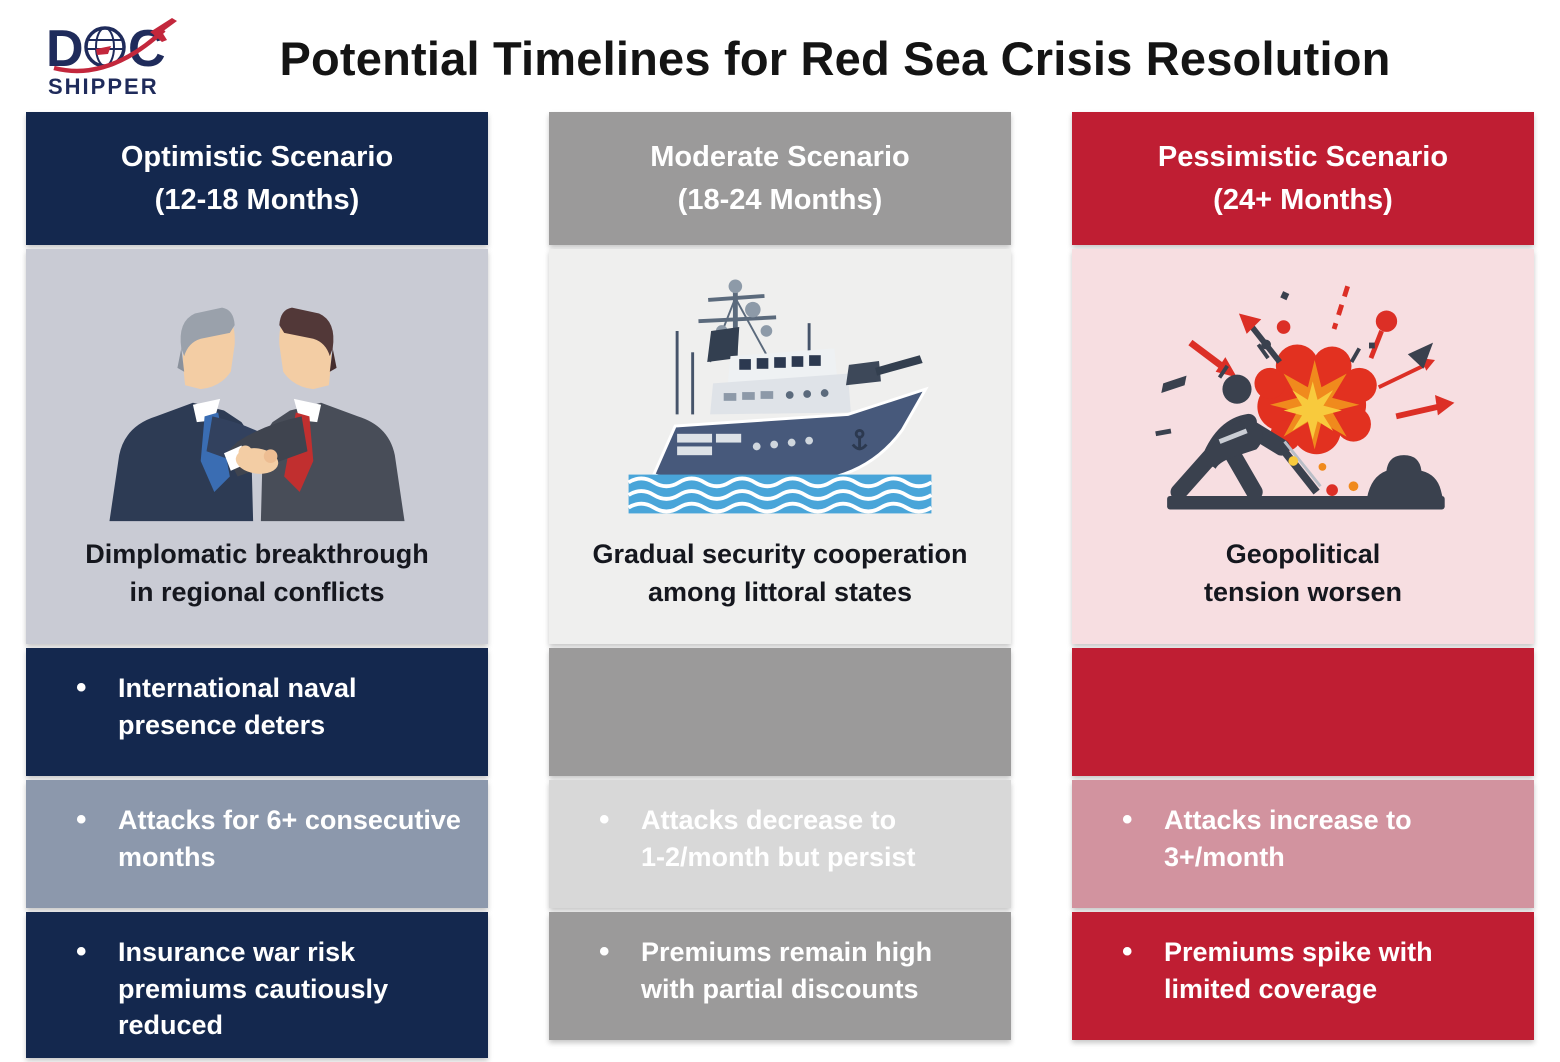 This screenshot has width=1560, height=1062. I want to click on scenario-timeframe: (12-18 Months), so click(257, 199).